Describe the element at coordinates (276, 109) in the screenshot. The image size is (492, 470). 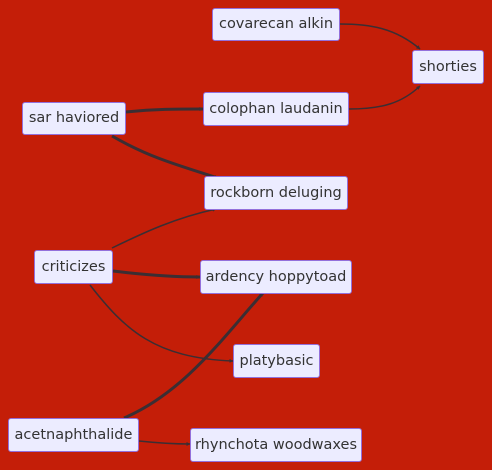
I see `node-colophan-laudanin: colophan laudanin` at that location.